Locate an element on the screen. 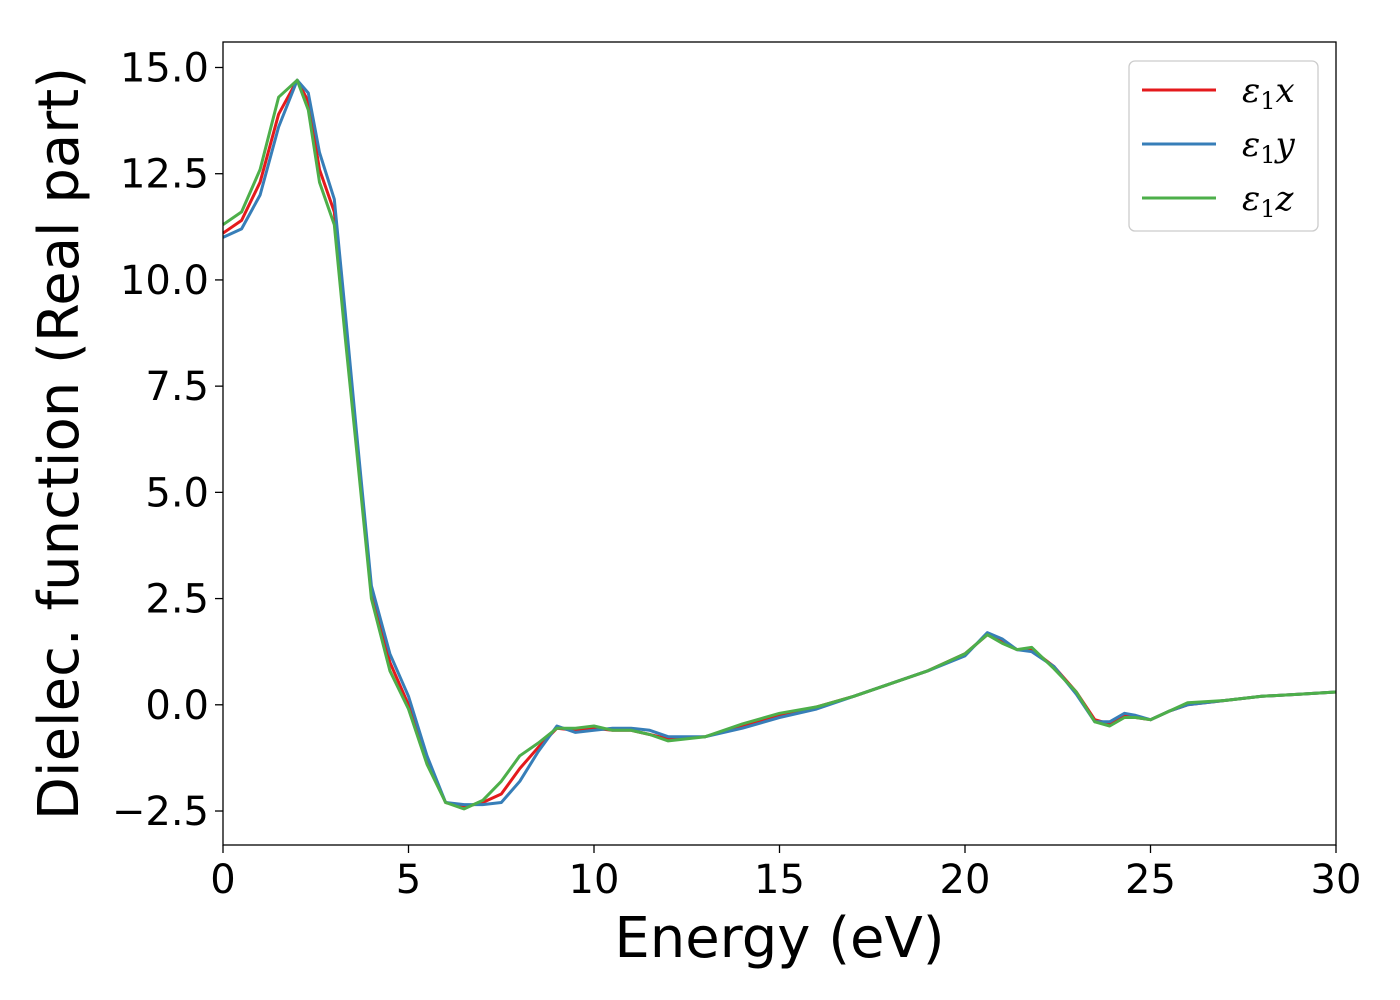  x-axis-label: Energy (eV) is located at coordinates (779, 938).